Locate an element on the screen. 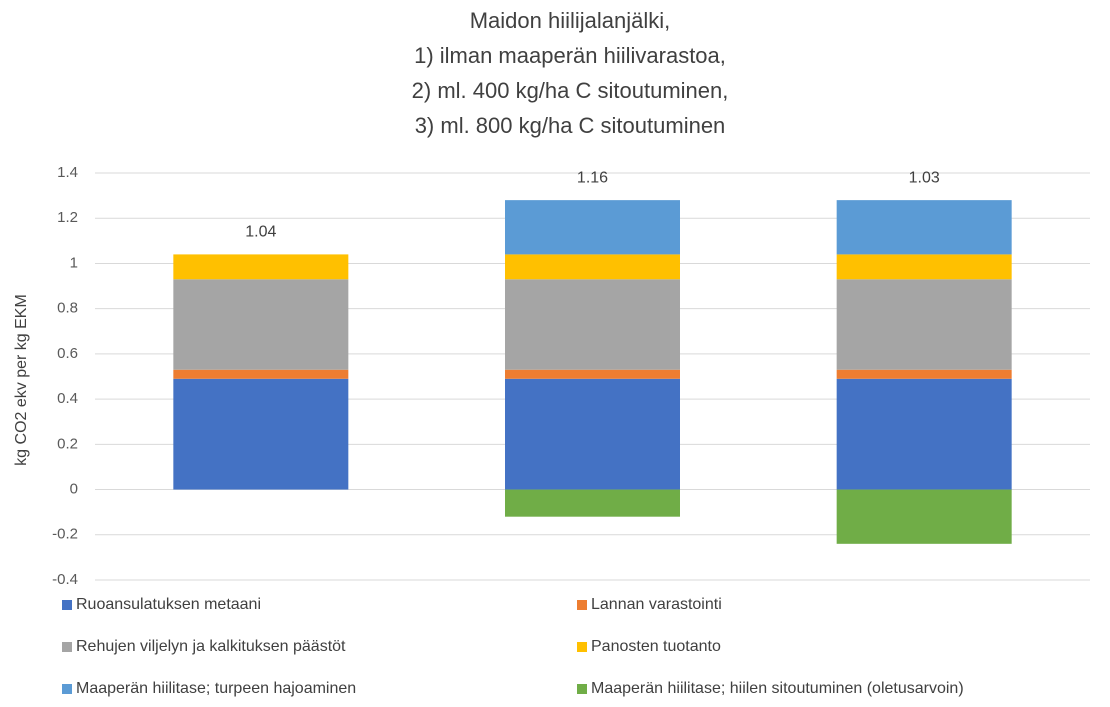 The height and width of the screenshot is (707, 1110). total-label: 1.16 is located at coordinates (592, 177).